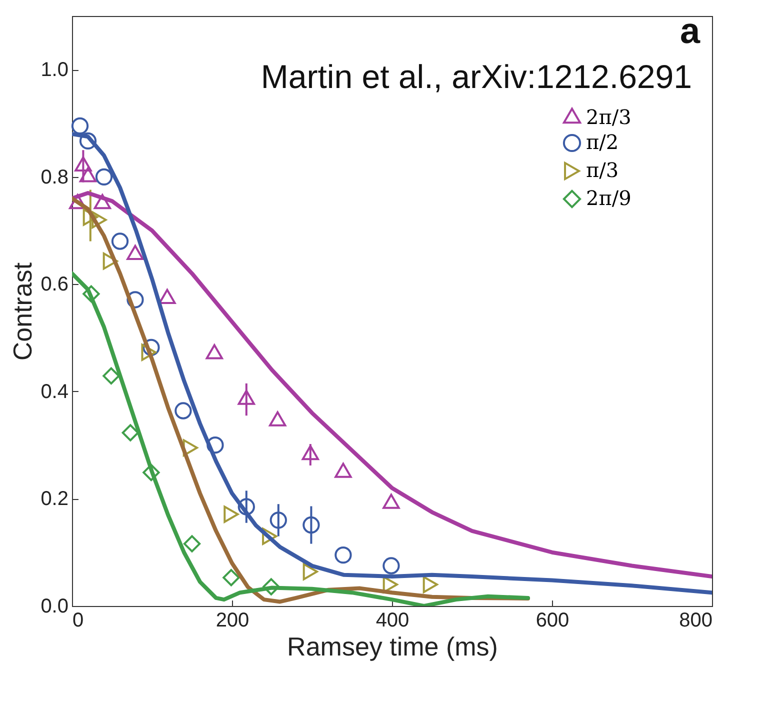 This screenshot has height=710, width=784. Describe the element at coordinates (23, 311) in the screenshot. I see `y-axis-title: Contrast` at that location.